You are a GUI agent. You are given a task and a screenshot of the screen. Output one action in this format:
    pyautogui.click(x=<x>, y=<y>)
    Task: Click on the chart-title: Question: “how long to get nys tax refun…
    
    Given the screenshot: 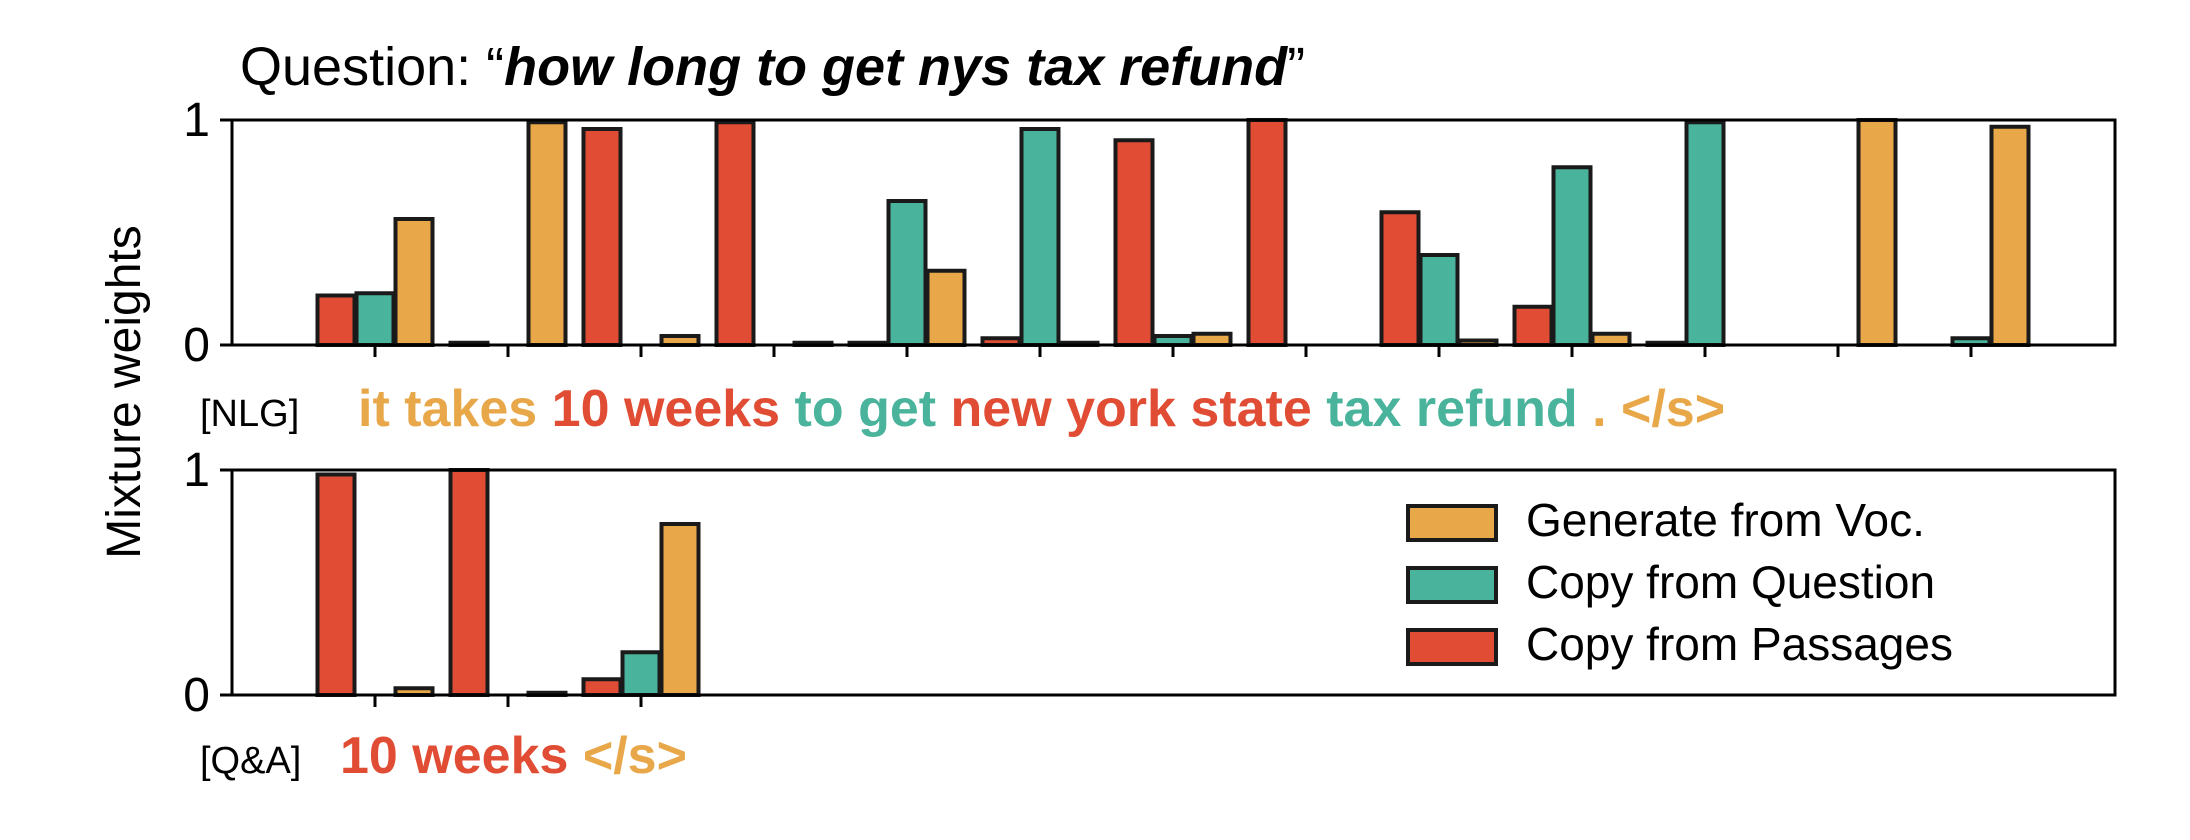 What is the action you would take?
    pyautogui.click(x=772, y=67)
    